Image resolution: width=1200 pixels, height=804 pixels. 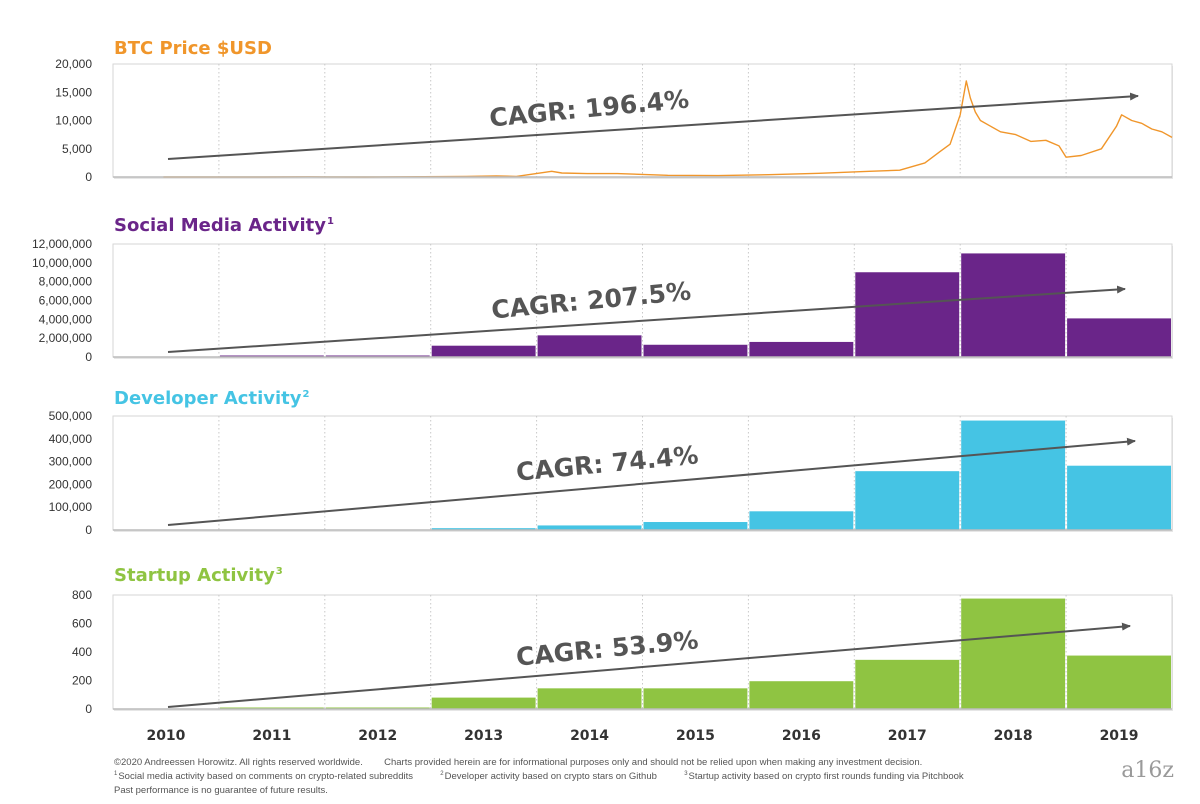 I want to click on y-tick-label: 5,000, so click(x=77, y=149).